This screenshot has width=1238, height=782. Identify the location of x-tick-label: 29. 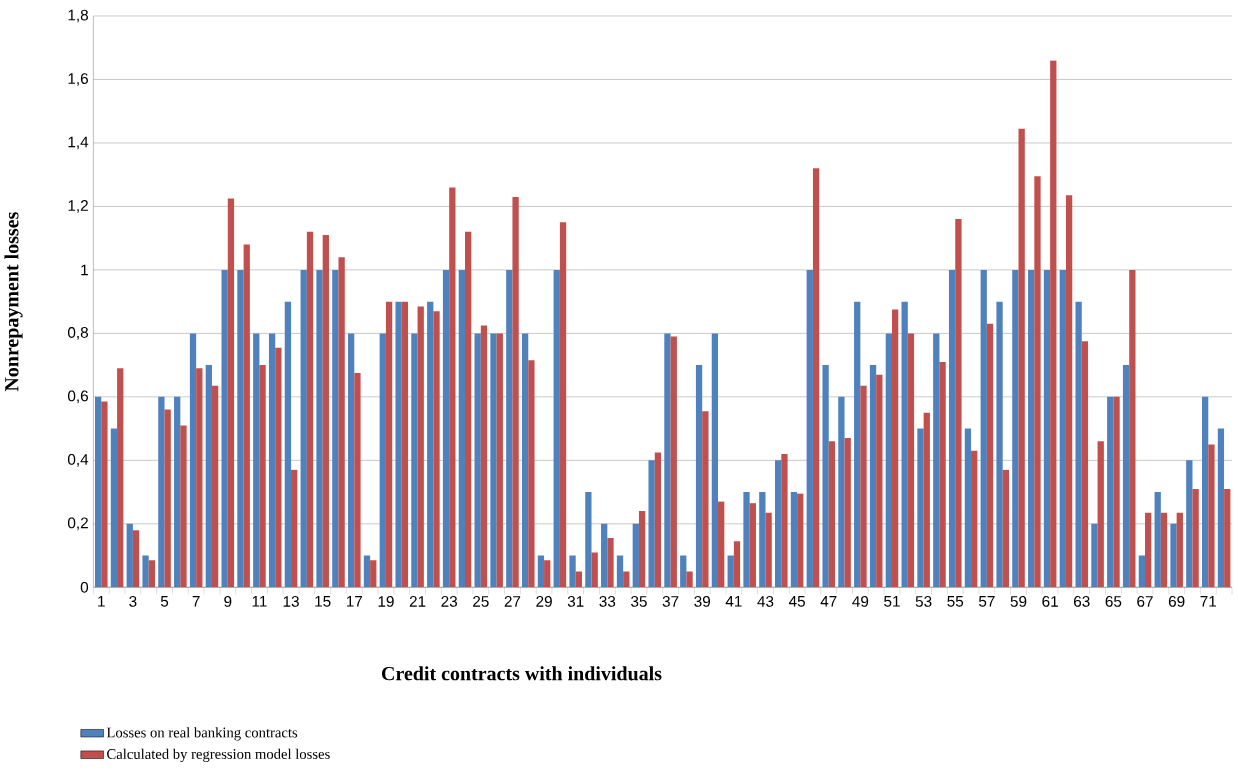
(544, 601).